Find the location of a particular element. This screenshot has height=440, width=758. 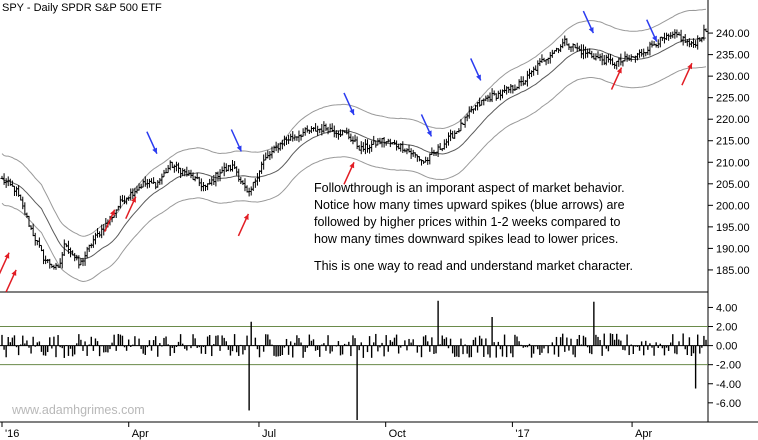

price-tick-label: 205.00 is located at coordinates (733, 185).